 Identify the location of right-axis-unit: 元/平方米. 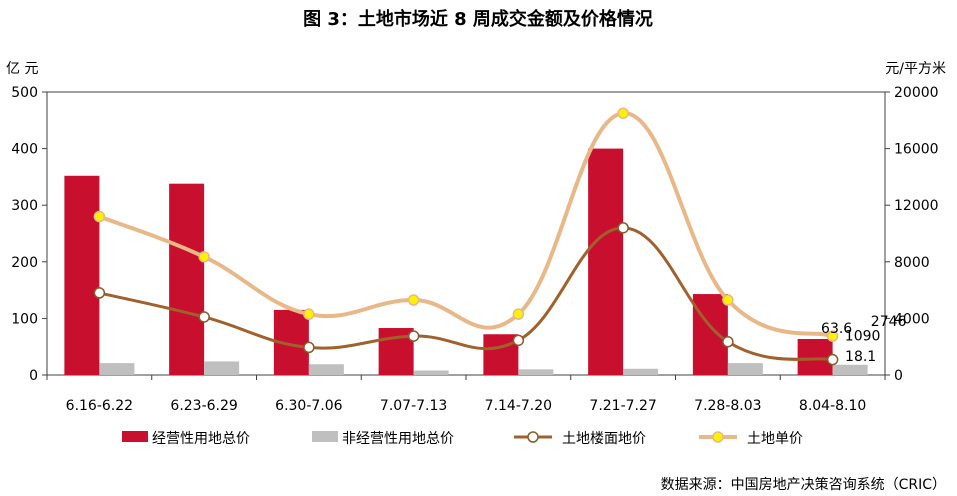
(915, 69).